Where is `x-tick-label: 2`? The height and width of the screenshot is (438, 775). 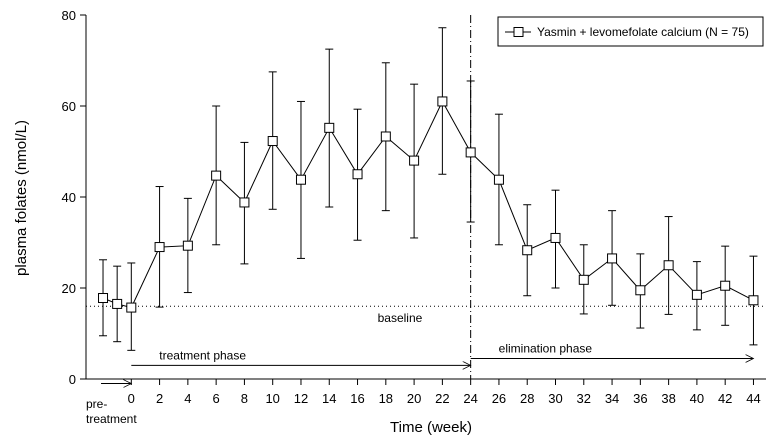 x-tick-label: 2 is located at coordinates (159, 398).